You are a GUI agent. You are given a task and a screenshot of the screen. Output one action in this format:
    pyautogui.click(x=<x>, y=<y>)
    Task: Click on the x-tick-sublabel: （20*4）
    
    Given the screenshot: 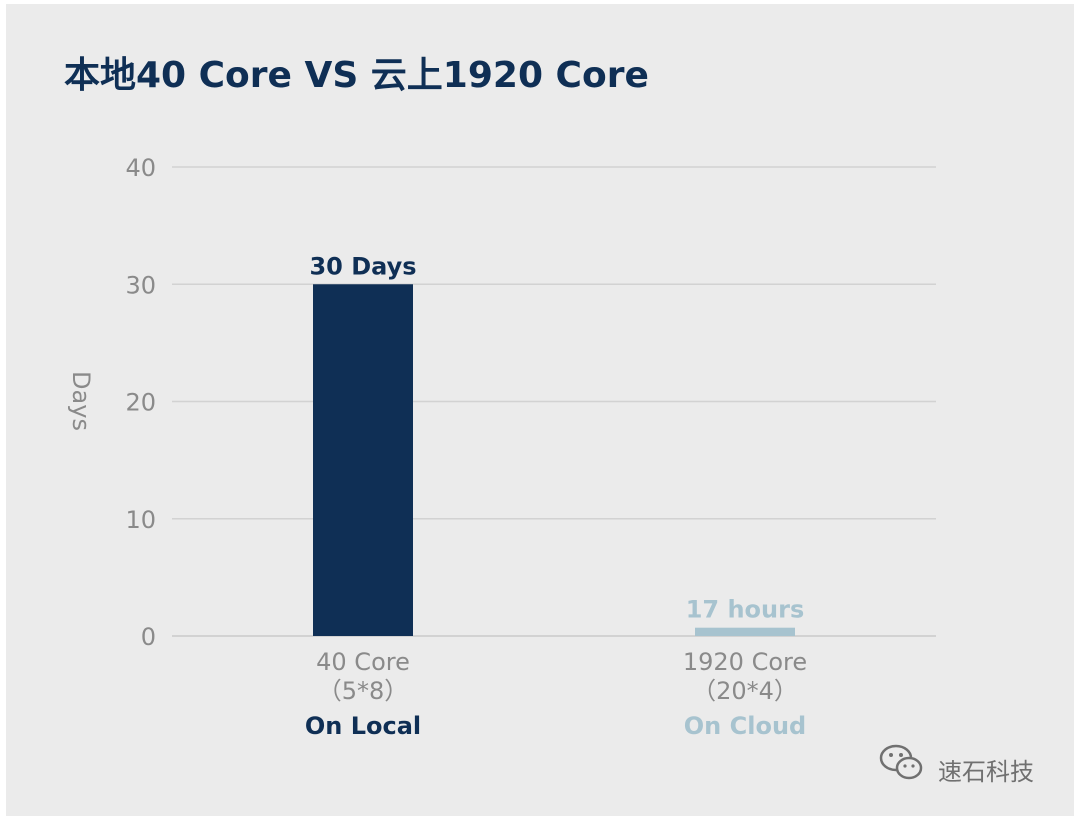 What is the action you would take?
    pyautogui.click(x=745, y=691)
    